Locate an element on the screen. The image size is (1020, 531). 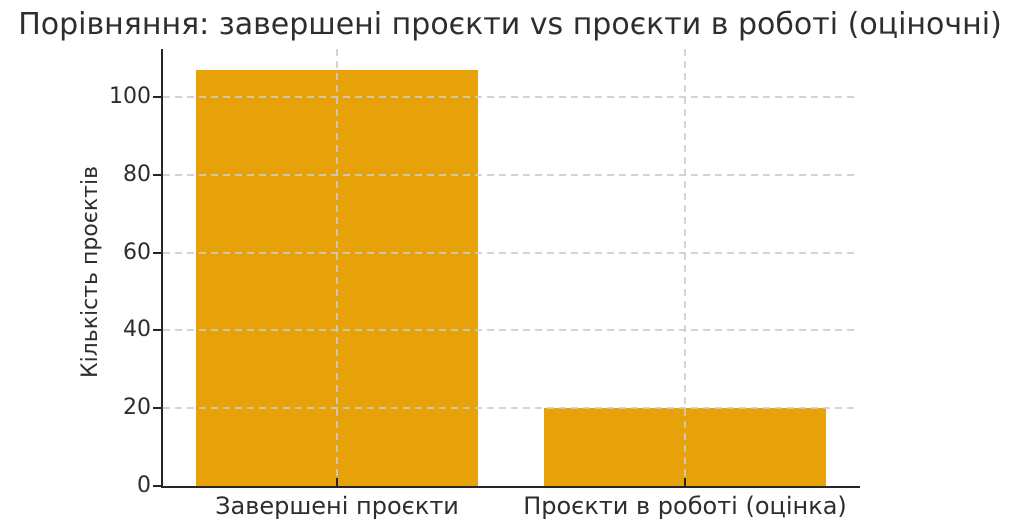
y-tick-label-100: 100 is located at coordinates (130, 97).